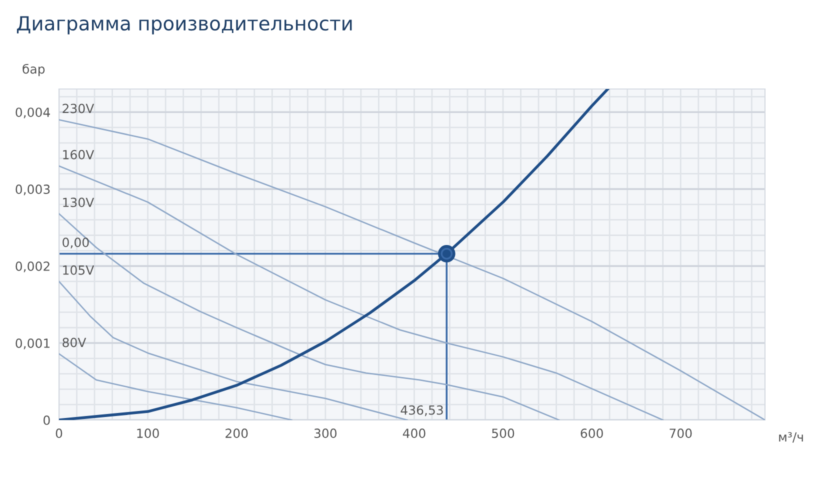 The width and height of the screenshot is (825, 479). Describe the element at coordinates (184, 25) in the screenshot. I see `chart-title: Диаграмма производительности` at that location.